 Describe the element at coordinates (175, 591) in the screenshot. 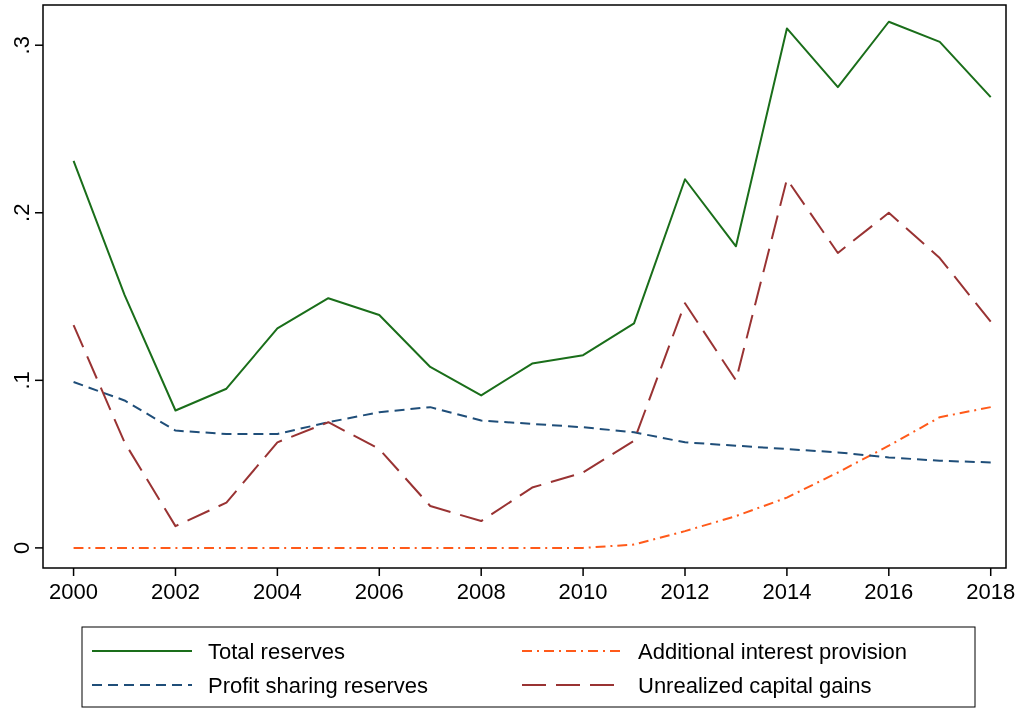

I see `x-tick-label: 2002` at that location.